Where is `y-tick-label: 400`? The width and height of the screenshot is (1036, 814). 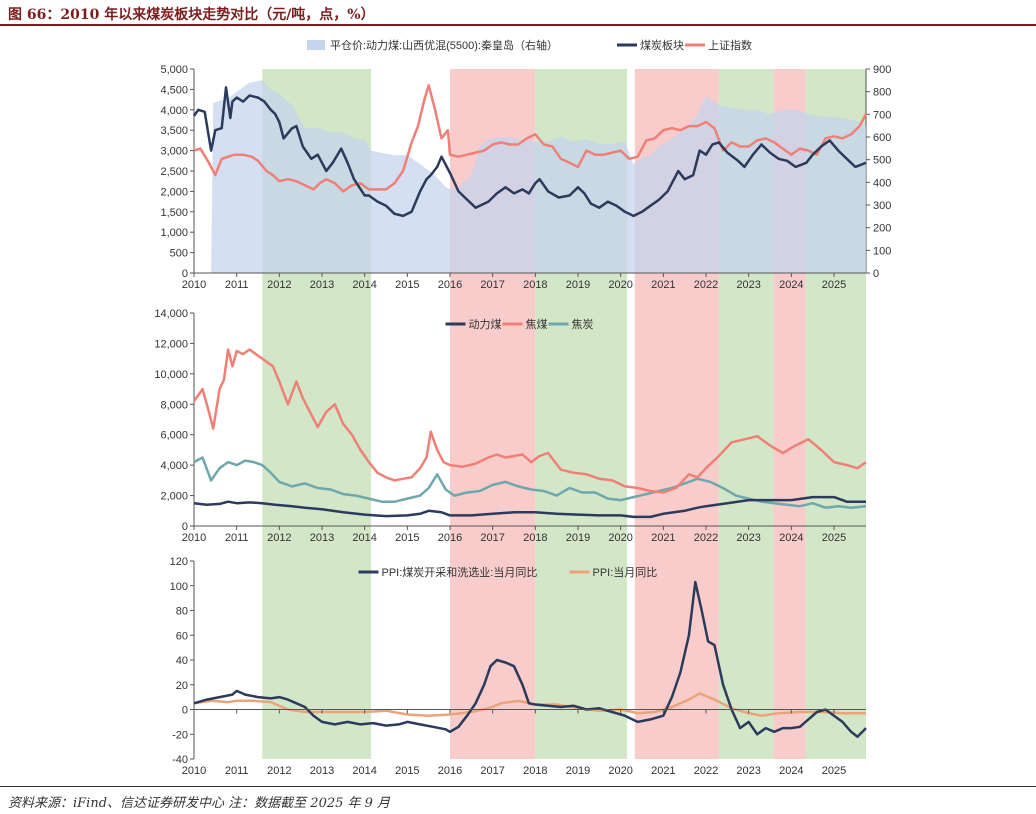 y-tick-label: 400 is located at coordinates (882, 183).